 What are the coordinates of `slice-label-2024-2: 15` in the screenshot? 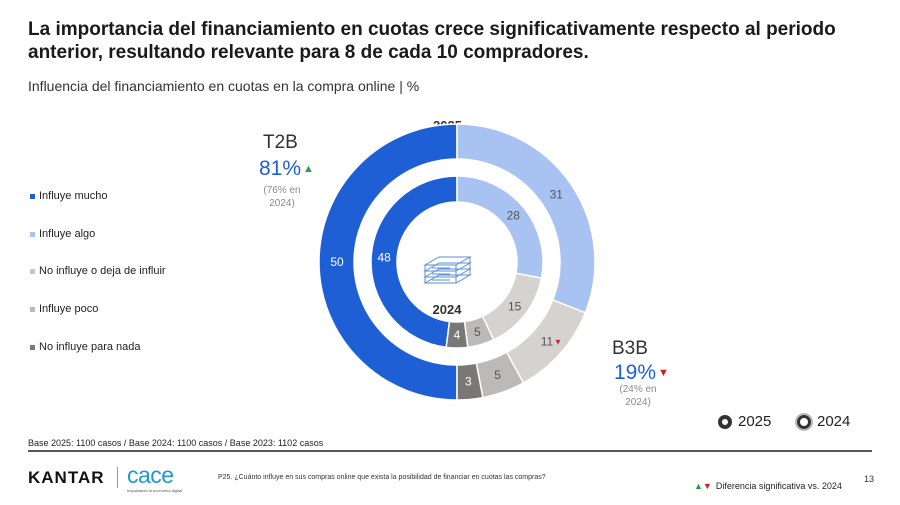 It's located at (515, 307).